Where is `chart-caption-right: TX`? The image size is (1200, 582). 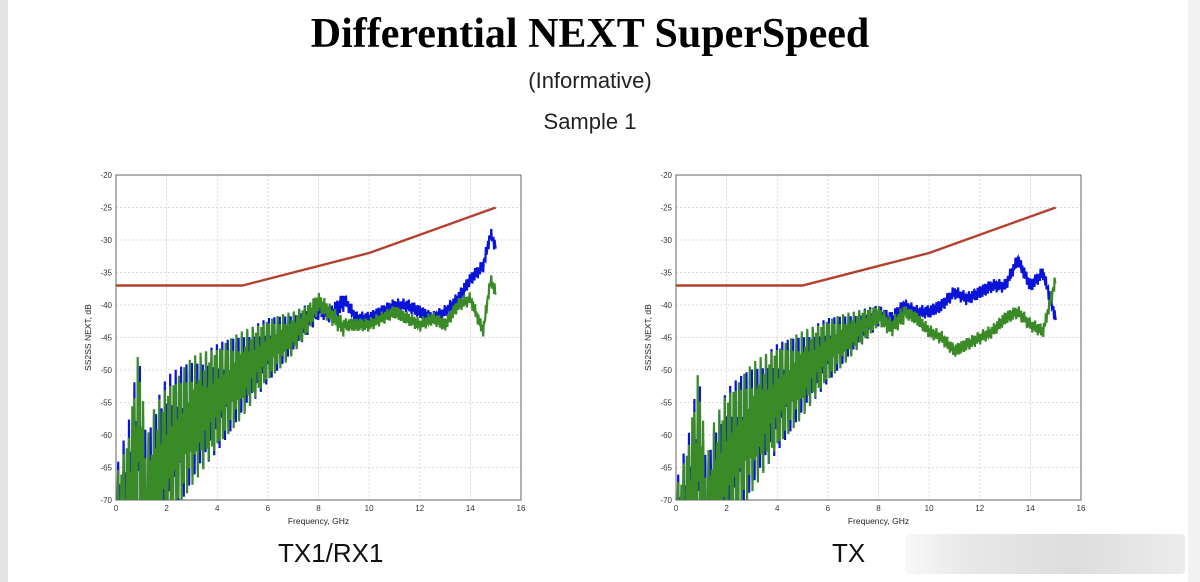 chart-caption-right: TX is located at coordinates (849, 553).